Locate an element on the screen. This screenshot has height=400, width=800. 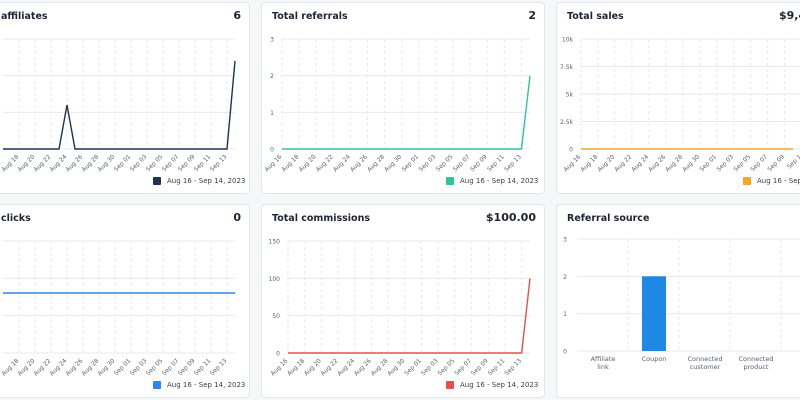
y-tick-label: 5k is located at coordinates (570, 95).